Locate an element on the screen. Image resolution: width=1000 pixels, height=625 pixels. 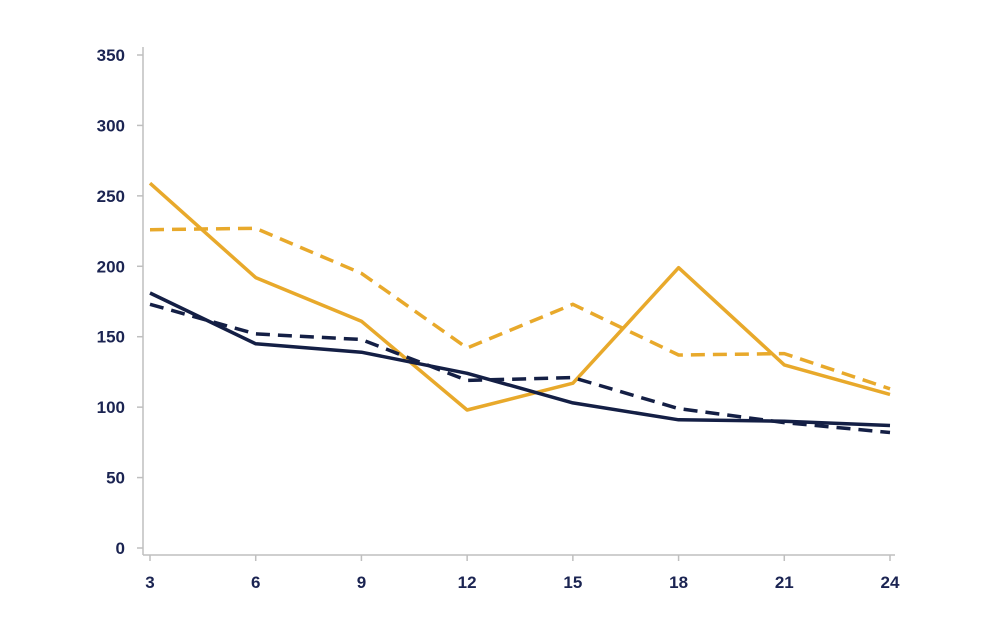
x-tick-label: 9 is located at coordinates (361, 582).